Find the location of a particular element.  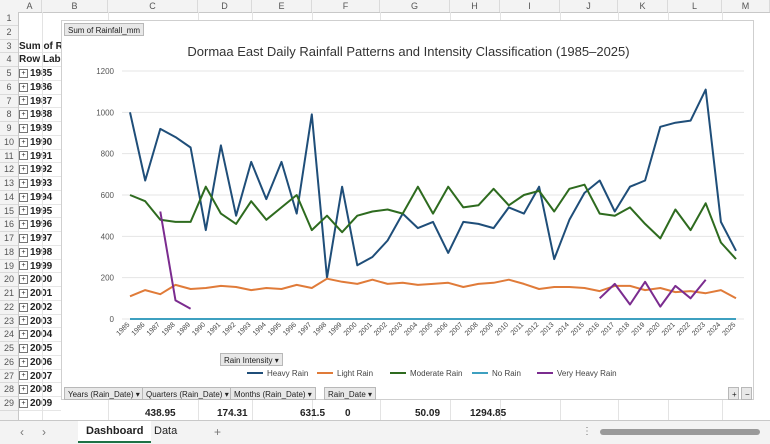

pivot-row-1989: +1989 is located at coordinates (40, 129).